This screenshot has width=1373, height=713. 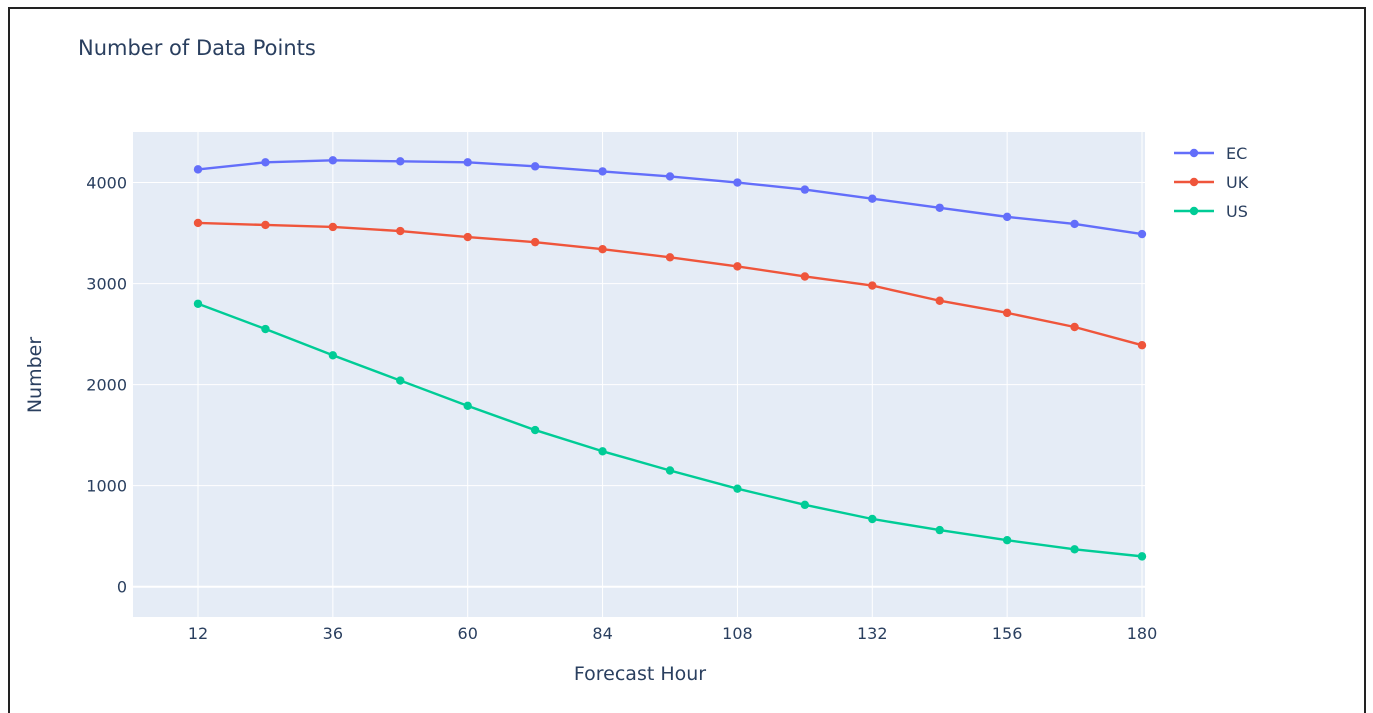 I want to click on y-tick-labels: 0 1000 2000 3000 4000, so click(x=106, y=385).